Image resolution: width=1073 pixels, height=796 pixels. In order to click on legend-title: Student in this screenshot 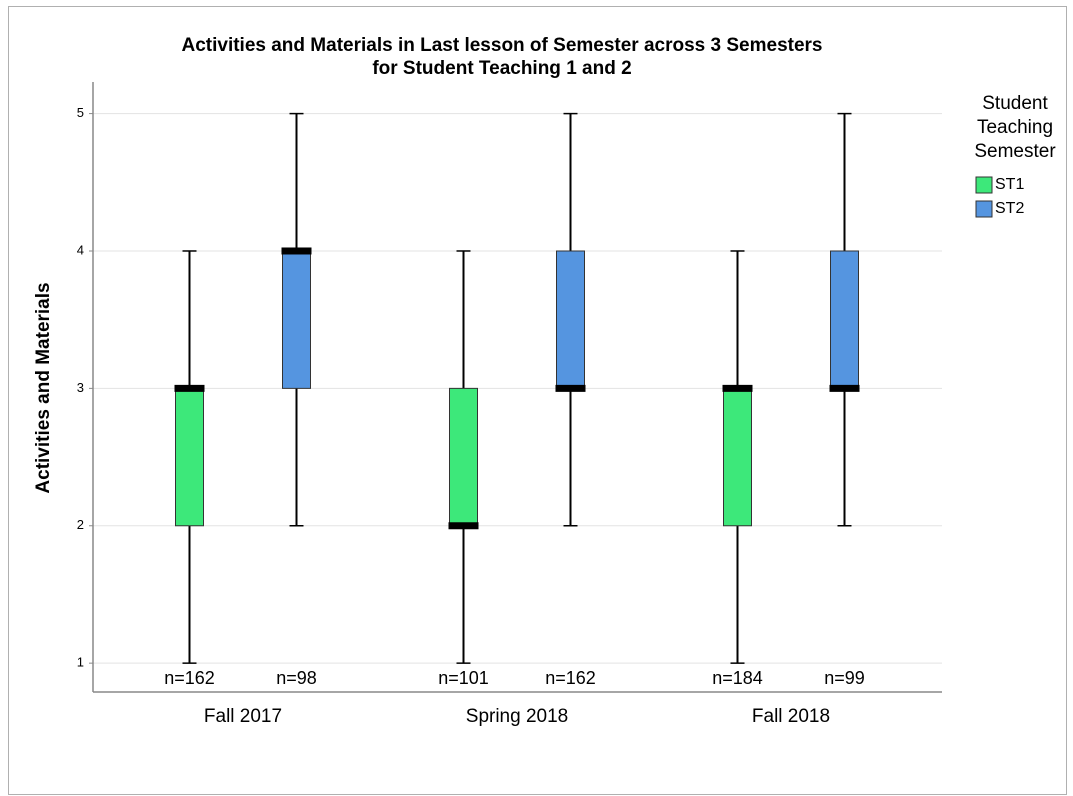, I will do `click(1015, 103)`.